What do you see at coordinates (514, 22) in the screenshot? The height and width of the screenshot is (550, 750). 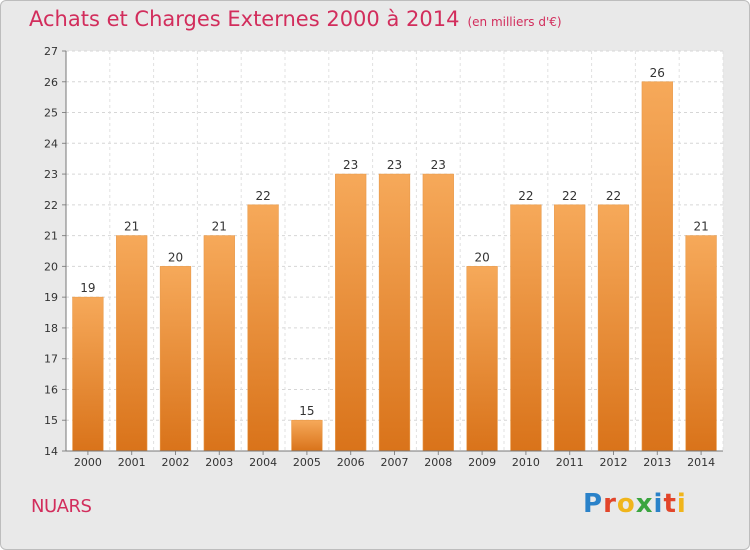 I see `unit-label: (en milliers d'€)` at bounding box center [514, 22].